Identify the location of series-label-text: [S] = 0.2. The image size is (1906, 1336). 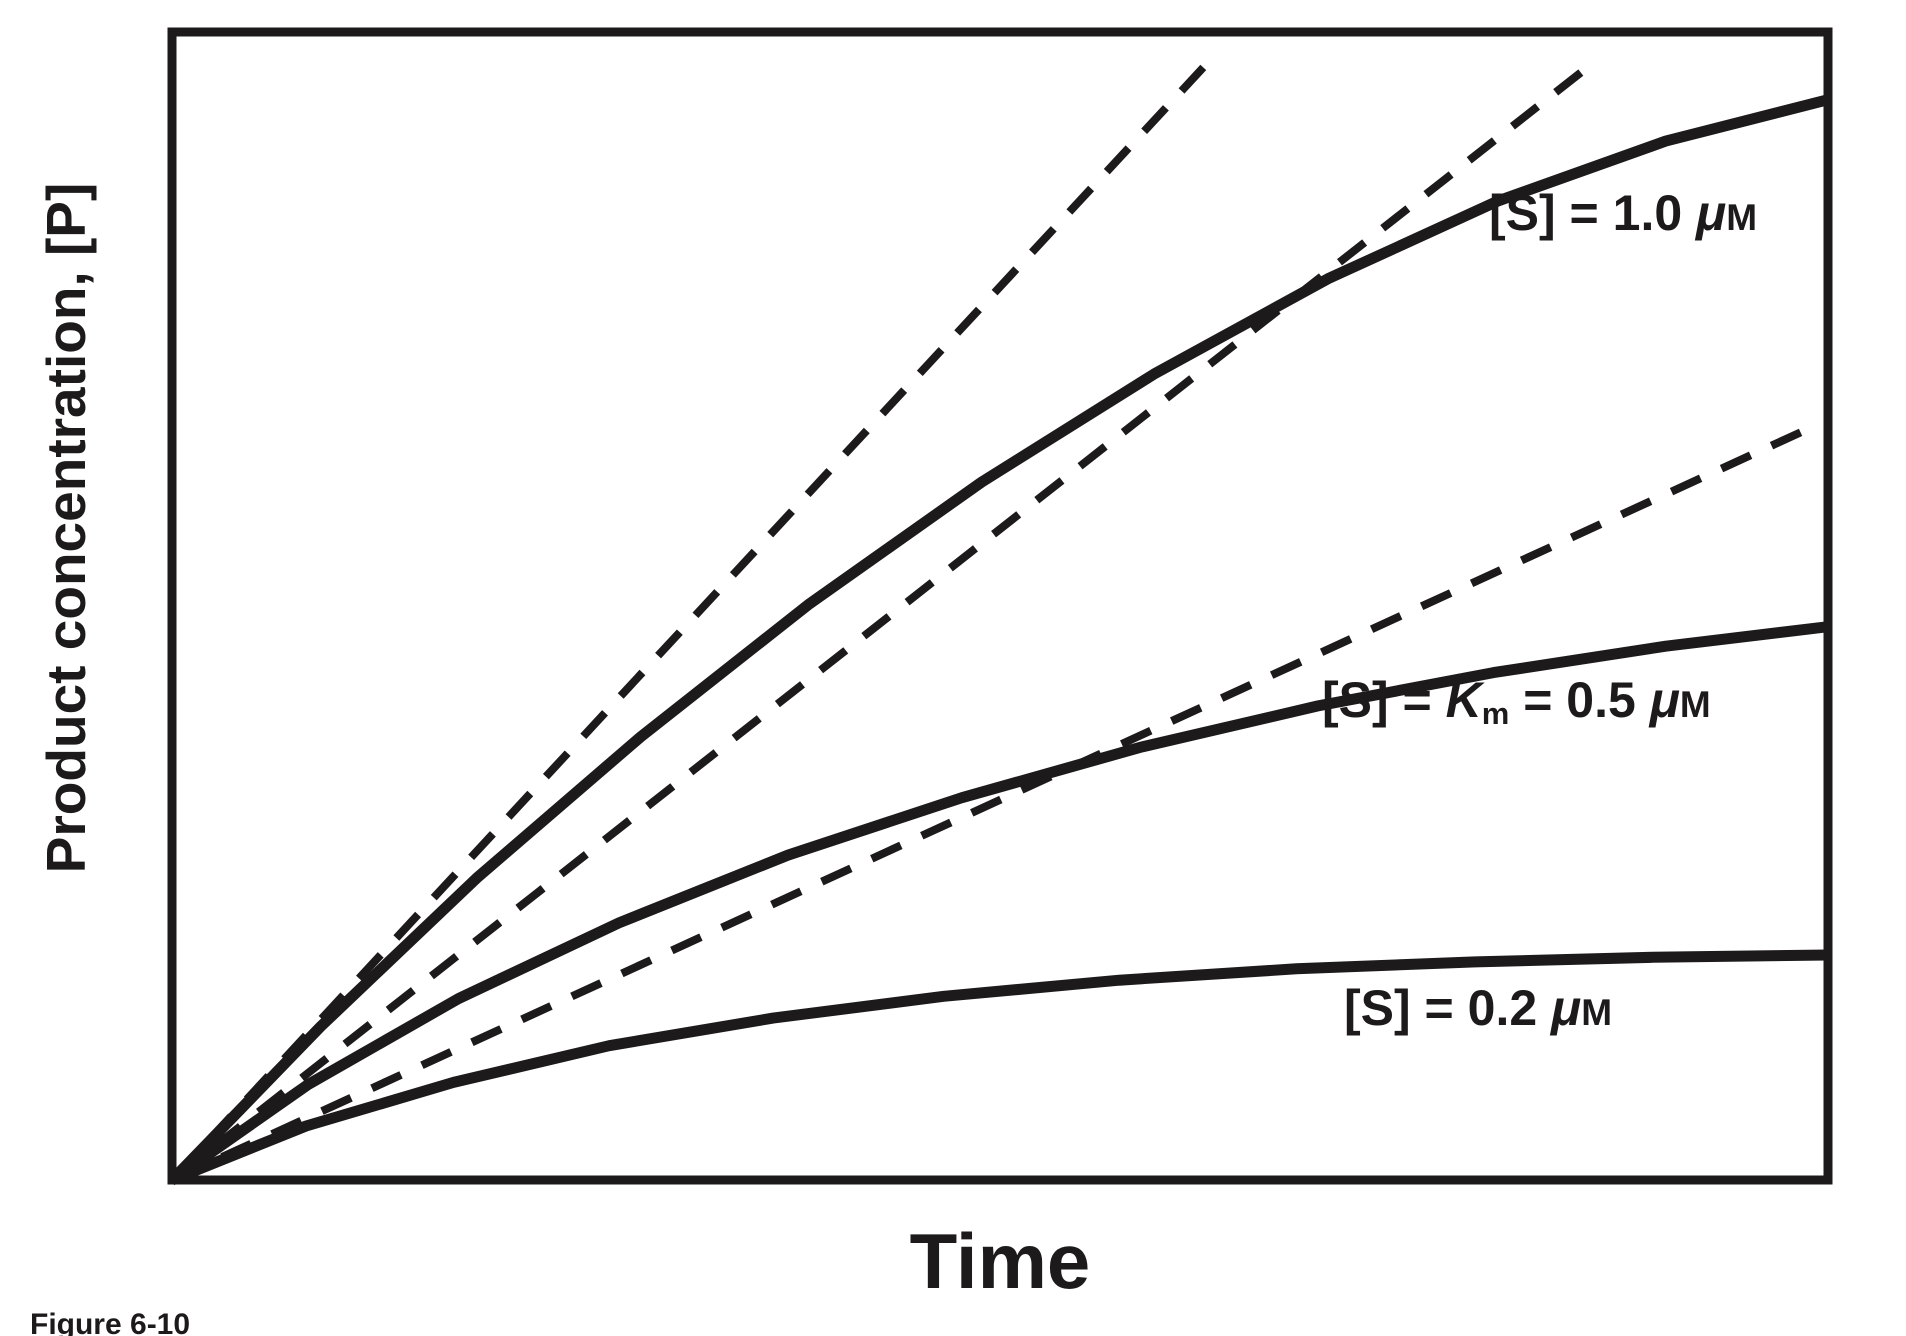
(1448, 1008).